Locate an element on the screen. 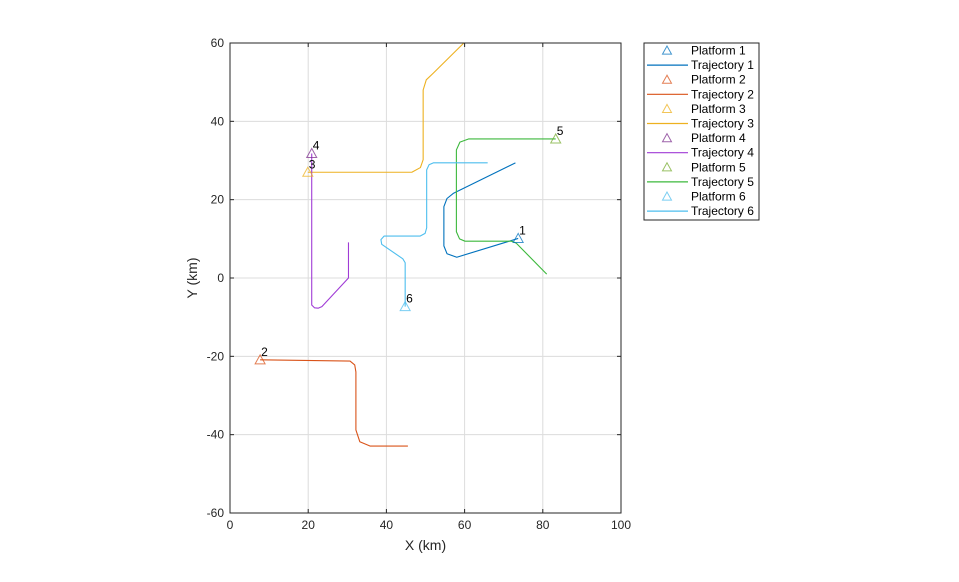  legend-entry: Trajectory 2 is located at coordinates (722, 94).